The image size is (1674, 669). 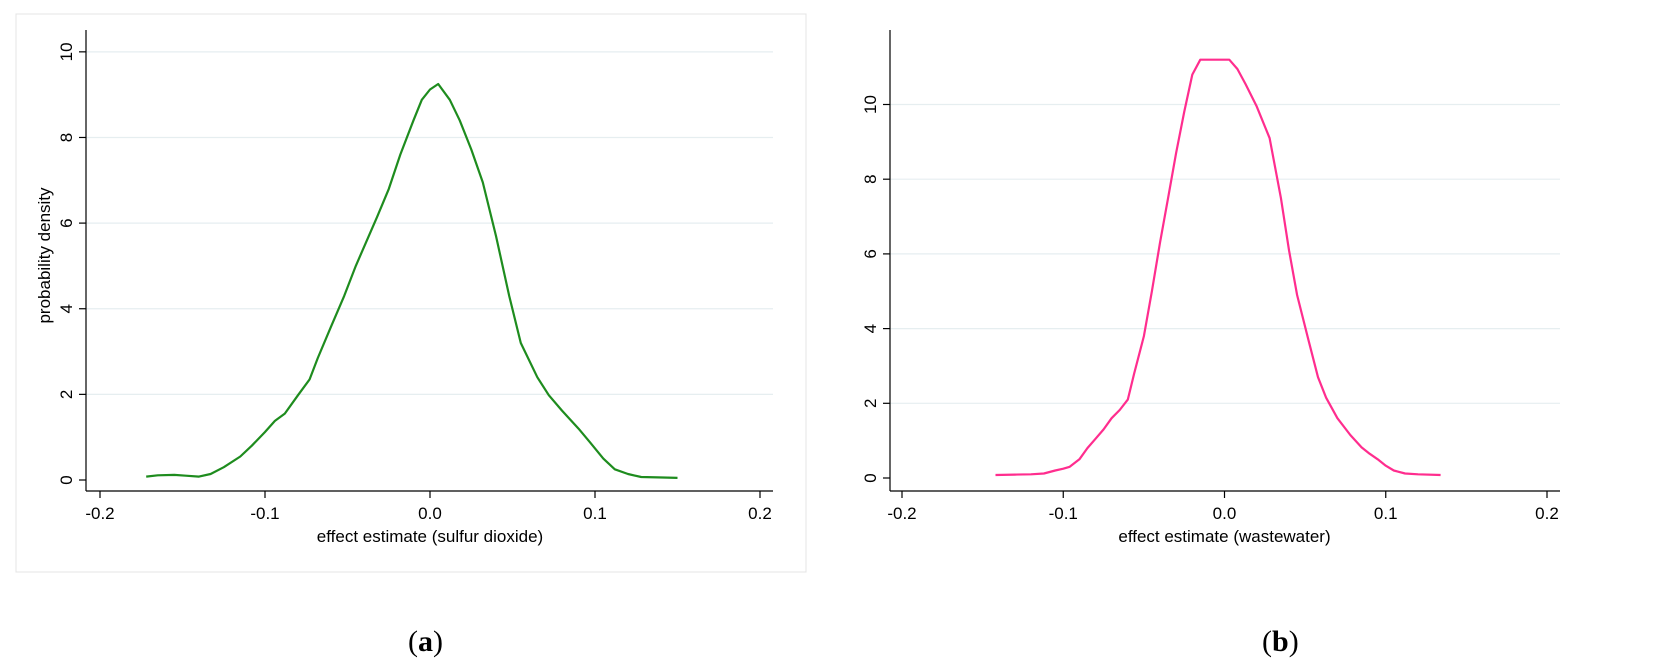 I want to click on caption-a: (a), so click(x=425, y=641).